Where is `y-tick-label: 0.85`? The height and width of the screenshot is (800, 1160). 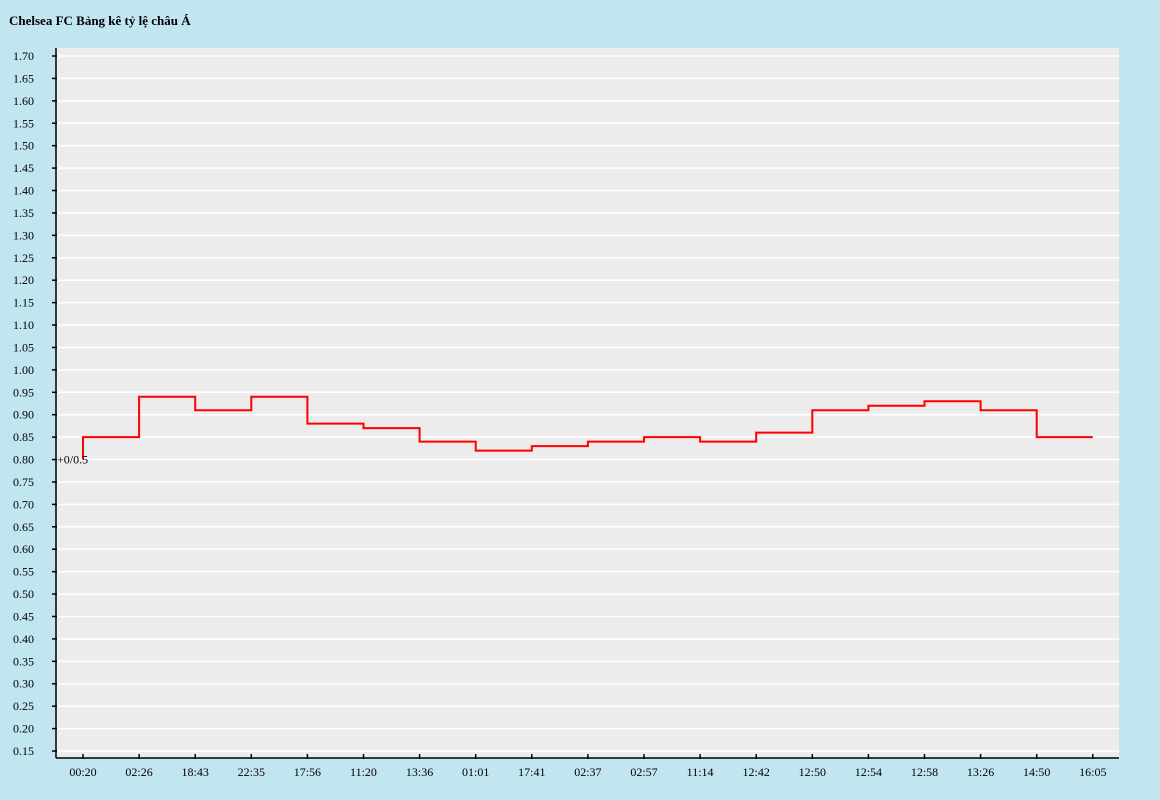
y-tick-label: 0.85 is located at coordinates (23, 437).